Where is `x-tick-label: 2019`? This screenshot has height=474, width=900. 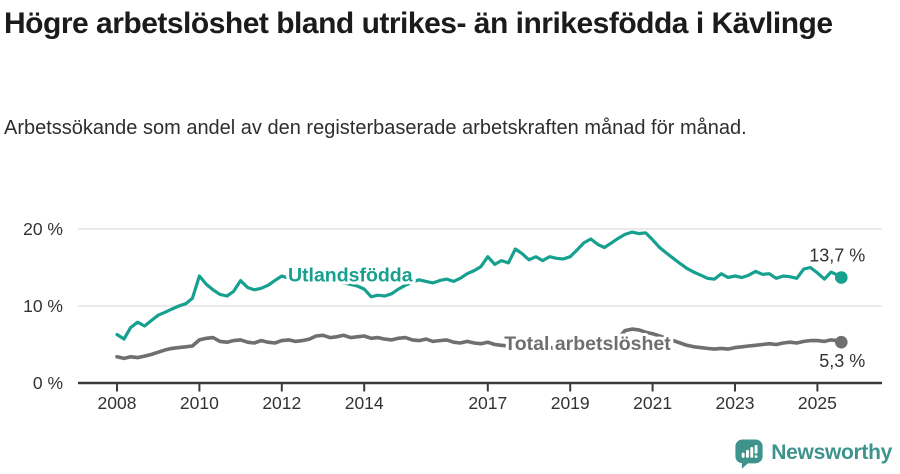 x-tick-label: 2019 is located at coordinates (570, 403).